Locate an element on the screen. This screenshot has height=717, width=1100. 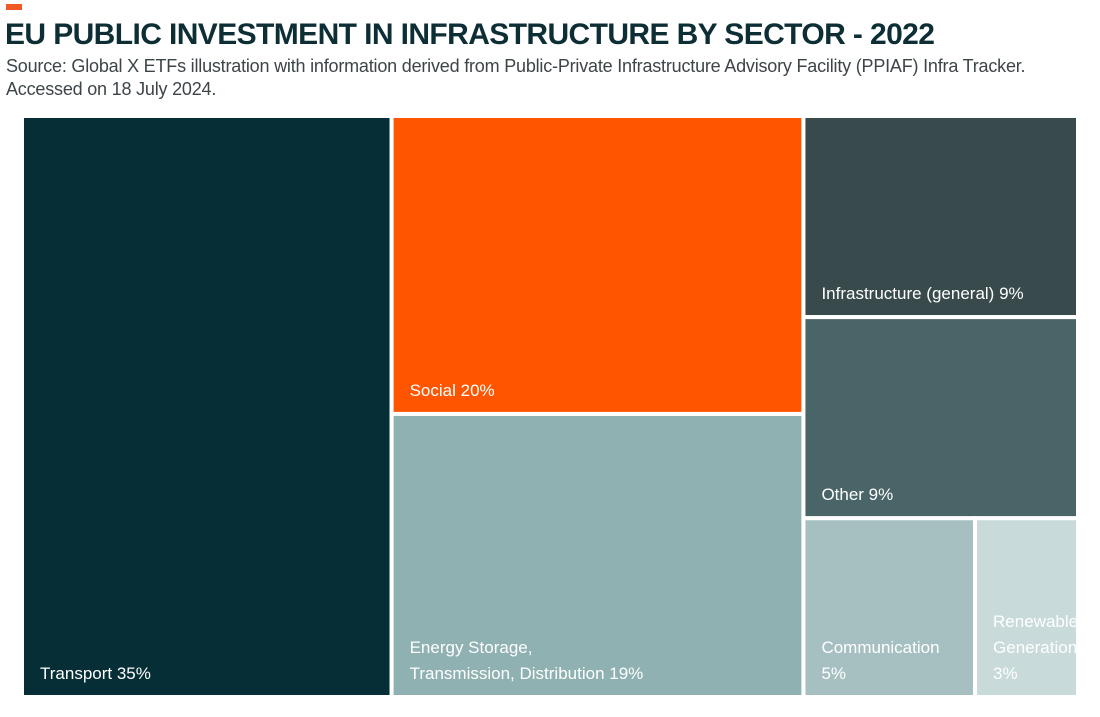
tile-rect-other is located at coordinates (940, 418).